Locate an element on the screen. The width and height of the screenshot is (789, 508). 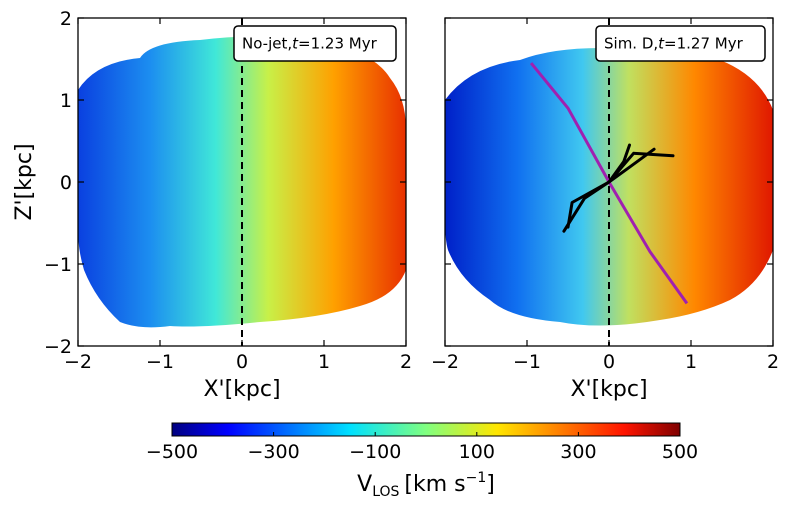
right-annotation-text: Sim. D,t=1.27 Myr is located at coordinates (674, 44).